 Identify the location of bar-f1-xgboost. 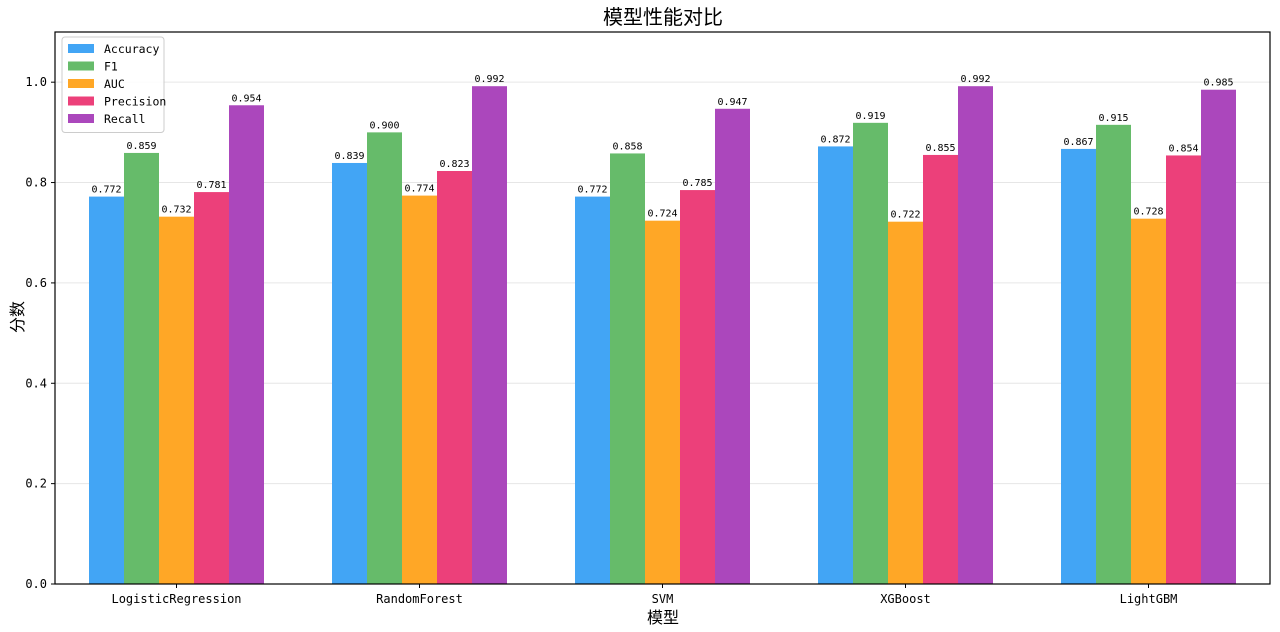
(870, 353).